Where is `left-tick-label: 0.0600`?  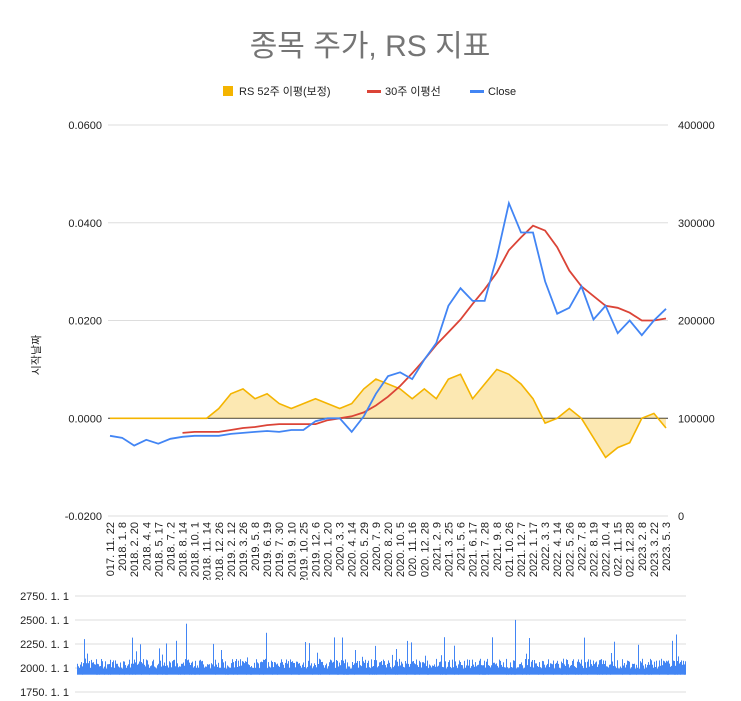 left-tick-label: 0.0600 is located at coordinates (85, 126).